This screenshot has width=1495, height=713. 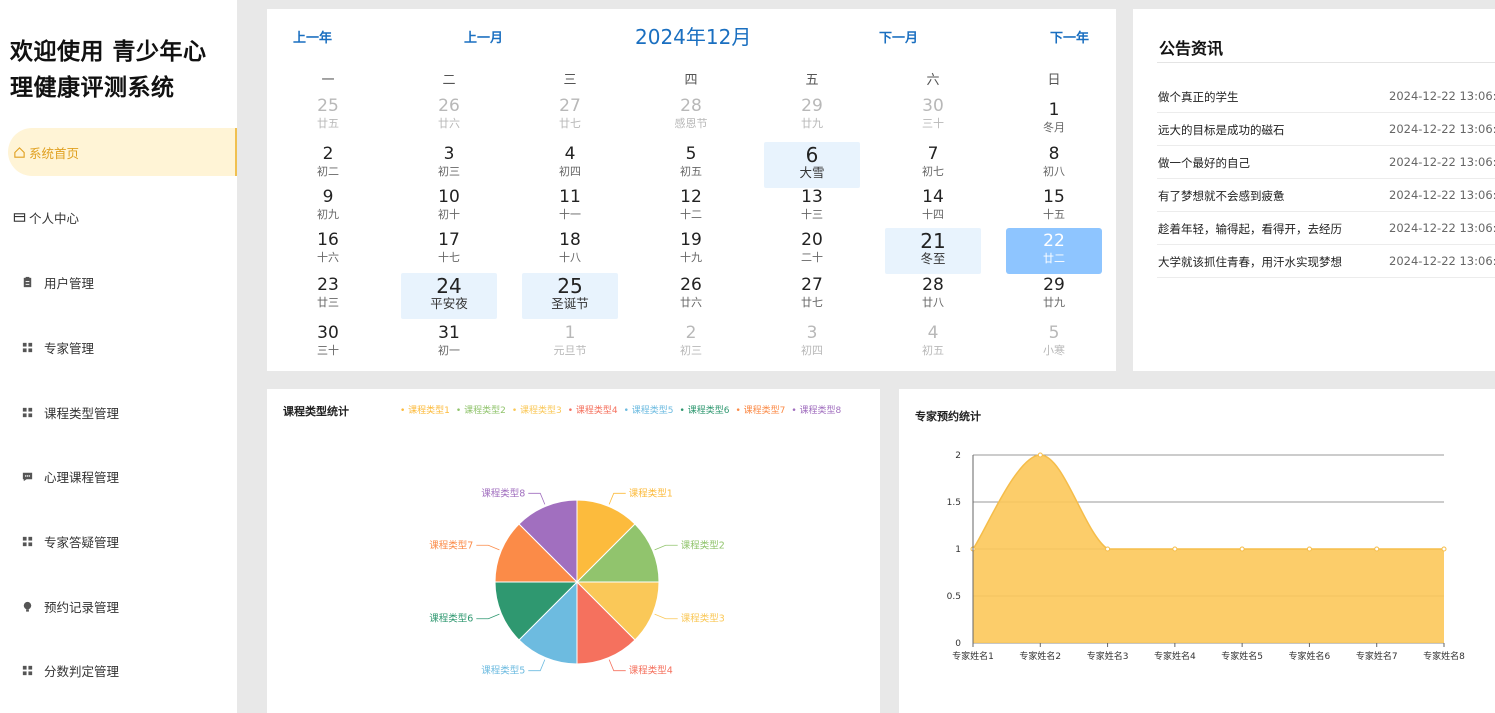 I want to click on calendar-day: 22 廿二, so click(x=1054, y=251).